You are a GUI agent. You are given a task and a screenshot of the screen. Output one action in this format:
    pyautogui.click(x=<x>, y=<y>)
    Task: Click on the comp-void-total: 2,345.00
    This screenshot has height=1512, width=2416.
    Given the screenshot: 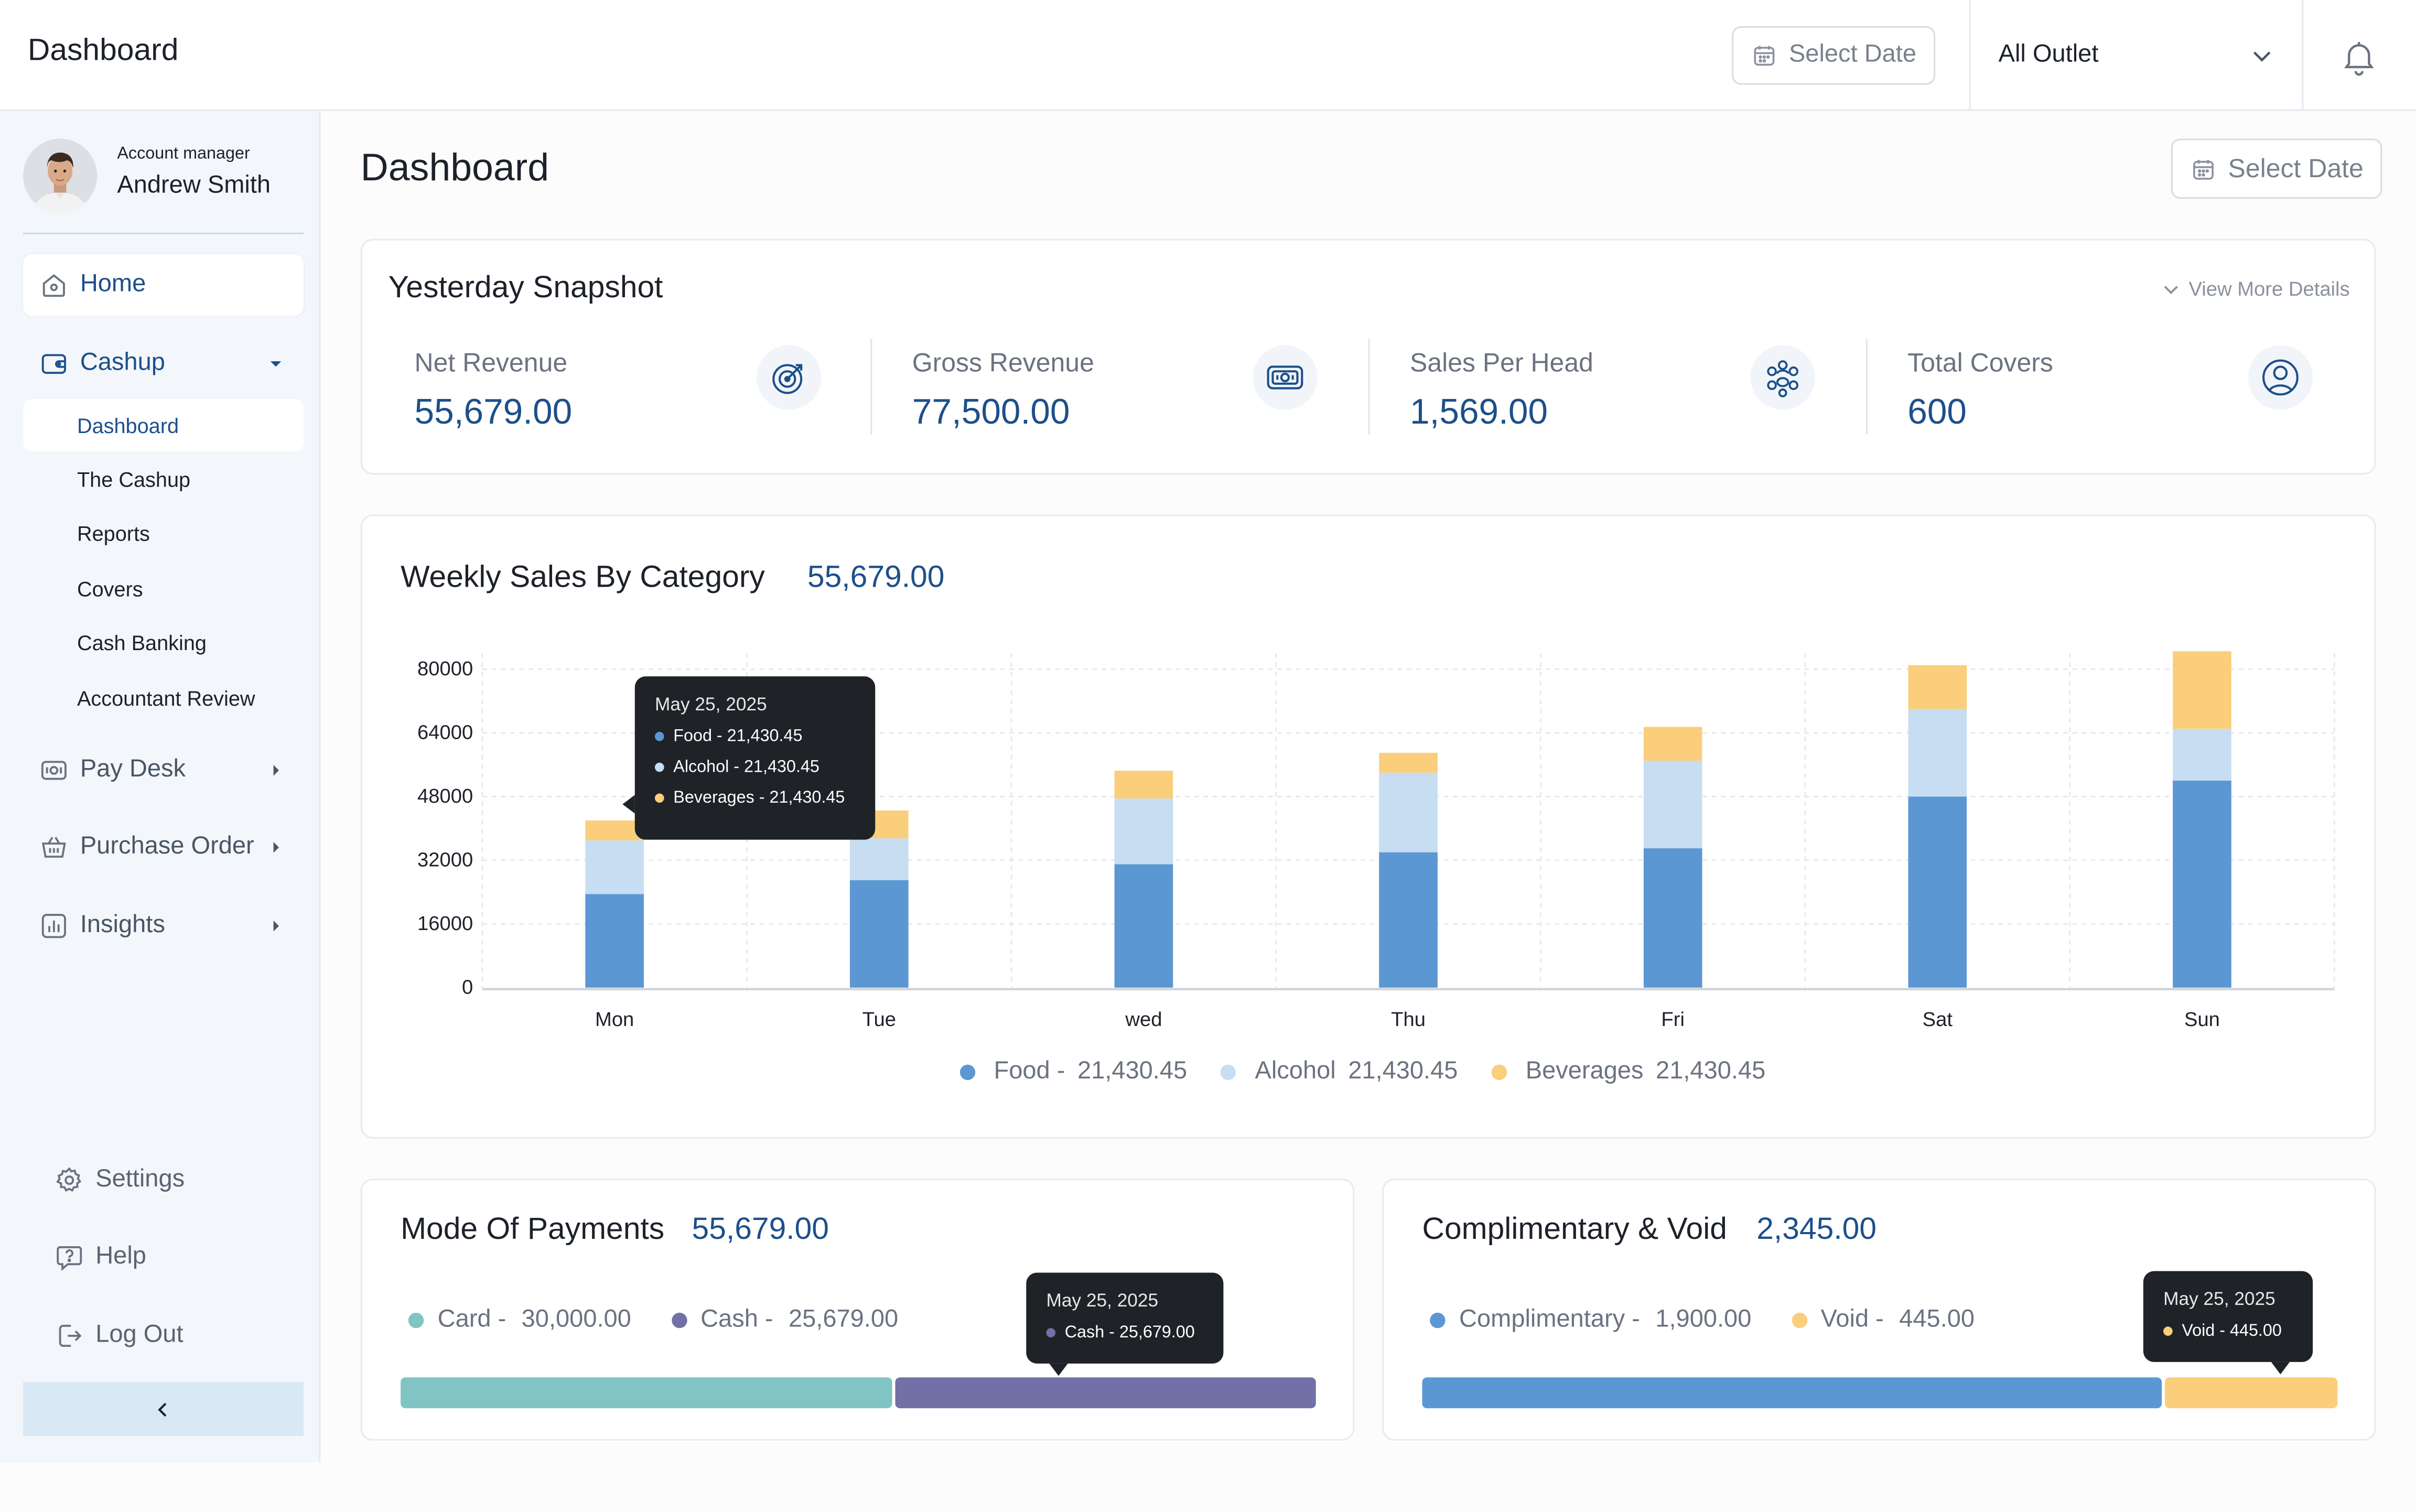 What is the action you would take?
    pyautogui.click(x=1816, y=1229)
    